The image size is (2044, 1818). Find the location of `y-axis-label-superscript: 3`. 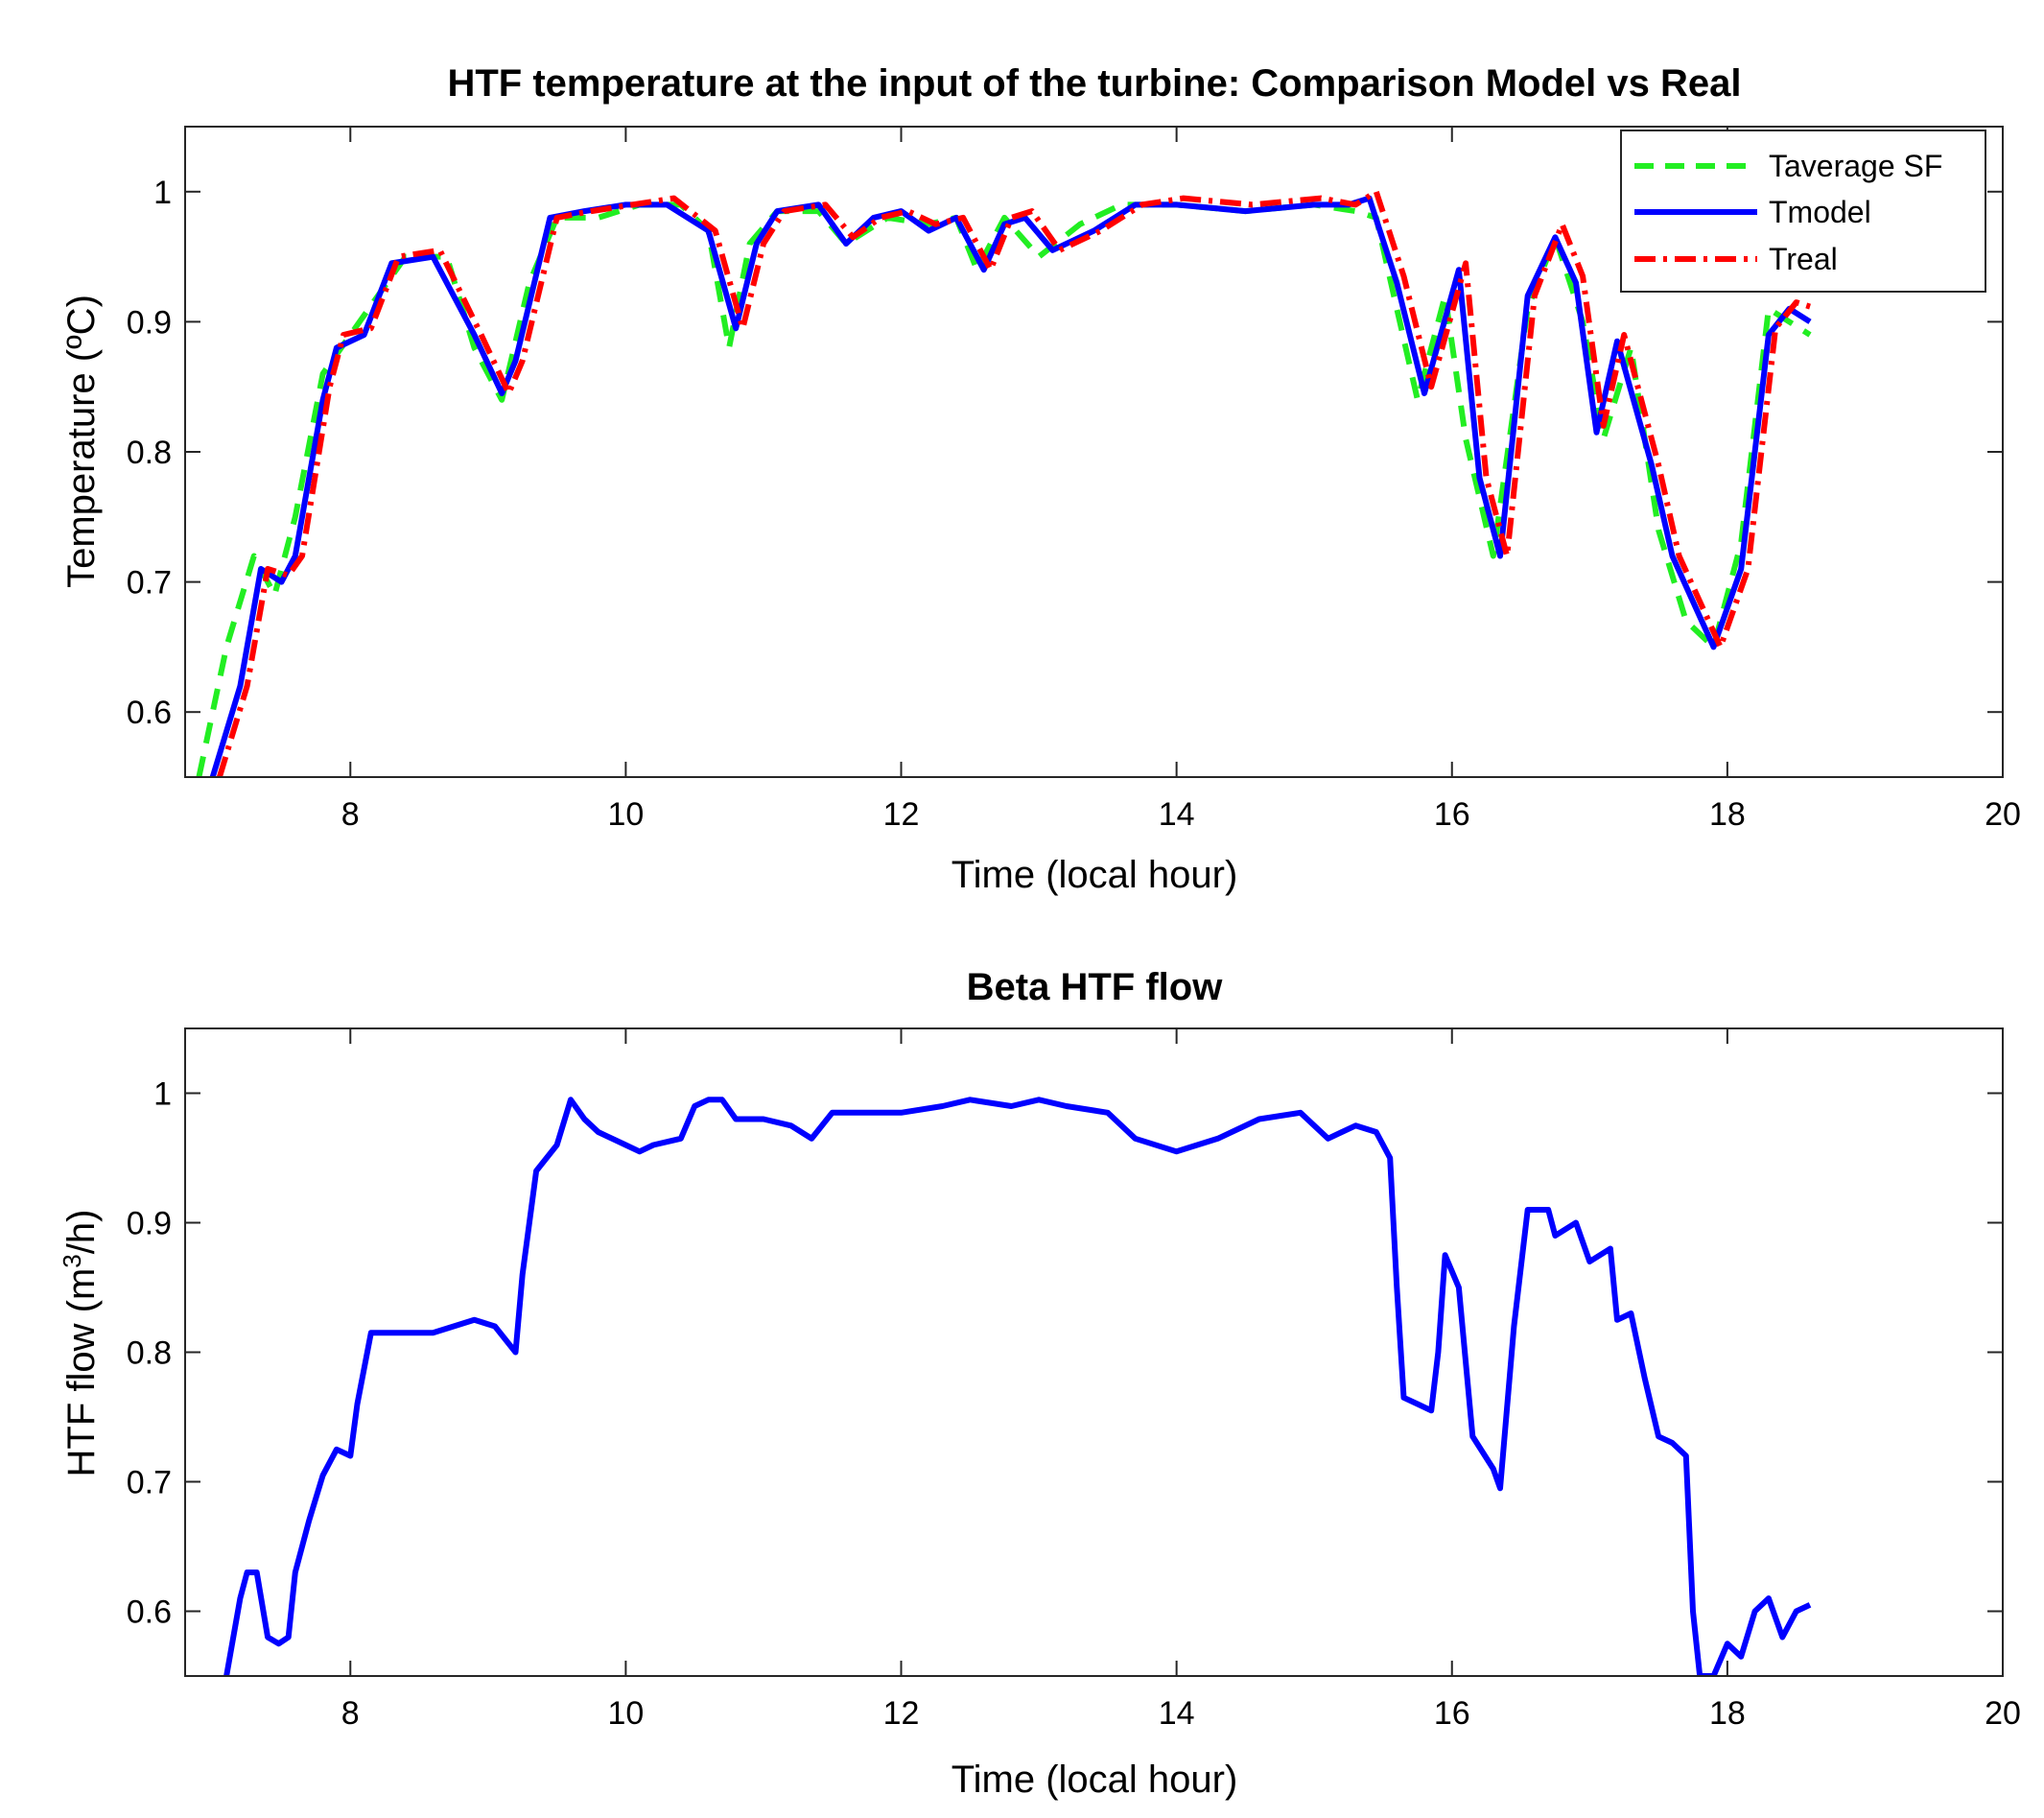

y-axis-label-superscript: 3 is located at coordinates (72, 1261).